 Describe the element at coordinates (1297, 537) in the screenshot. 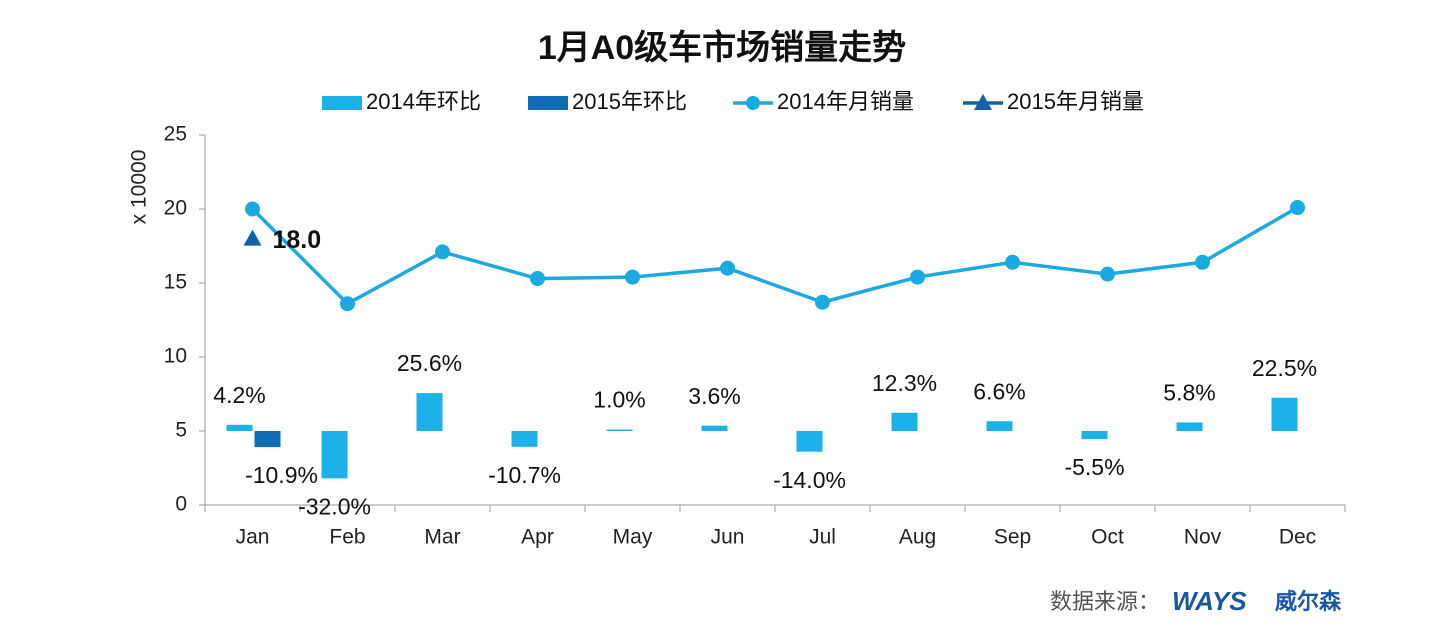

I see `x-tick-label: Dec` at that location.